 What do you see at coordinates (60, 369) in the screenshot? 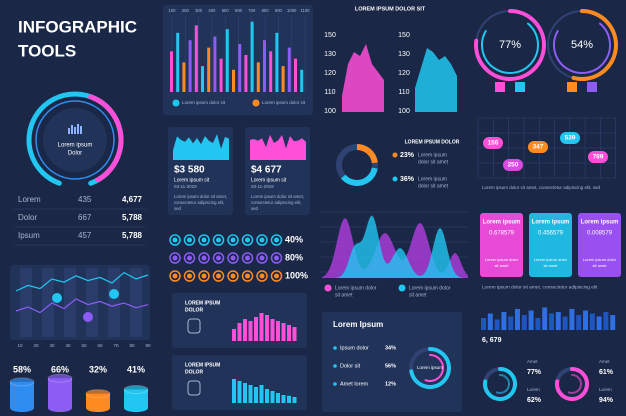
I see `cylinder-label: 66%` at bounding box center [60, 369].